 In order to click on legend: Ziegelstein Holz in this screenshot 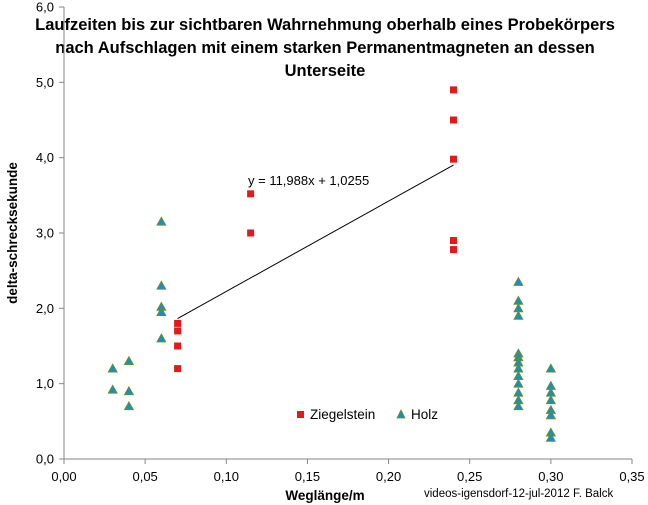, I will do `click(367, 414)`.